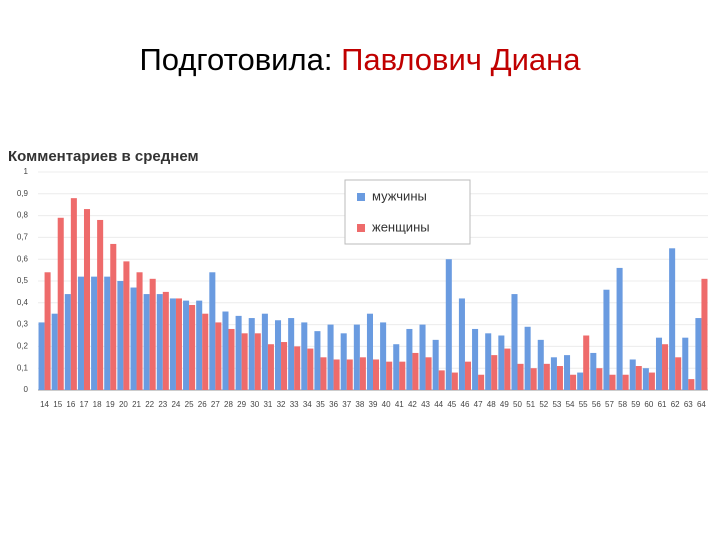 Image resolution: width=720 pixels, height=545 pixels. What do you see at coordinates (504, 404) in the screenshot?
I see `x-tick-label: 49` at bounding box center [504, 404].